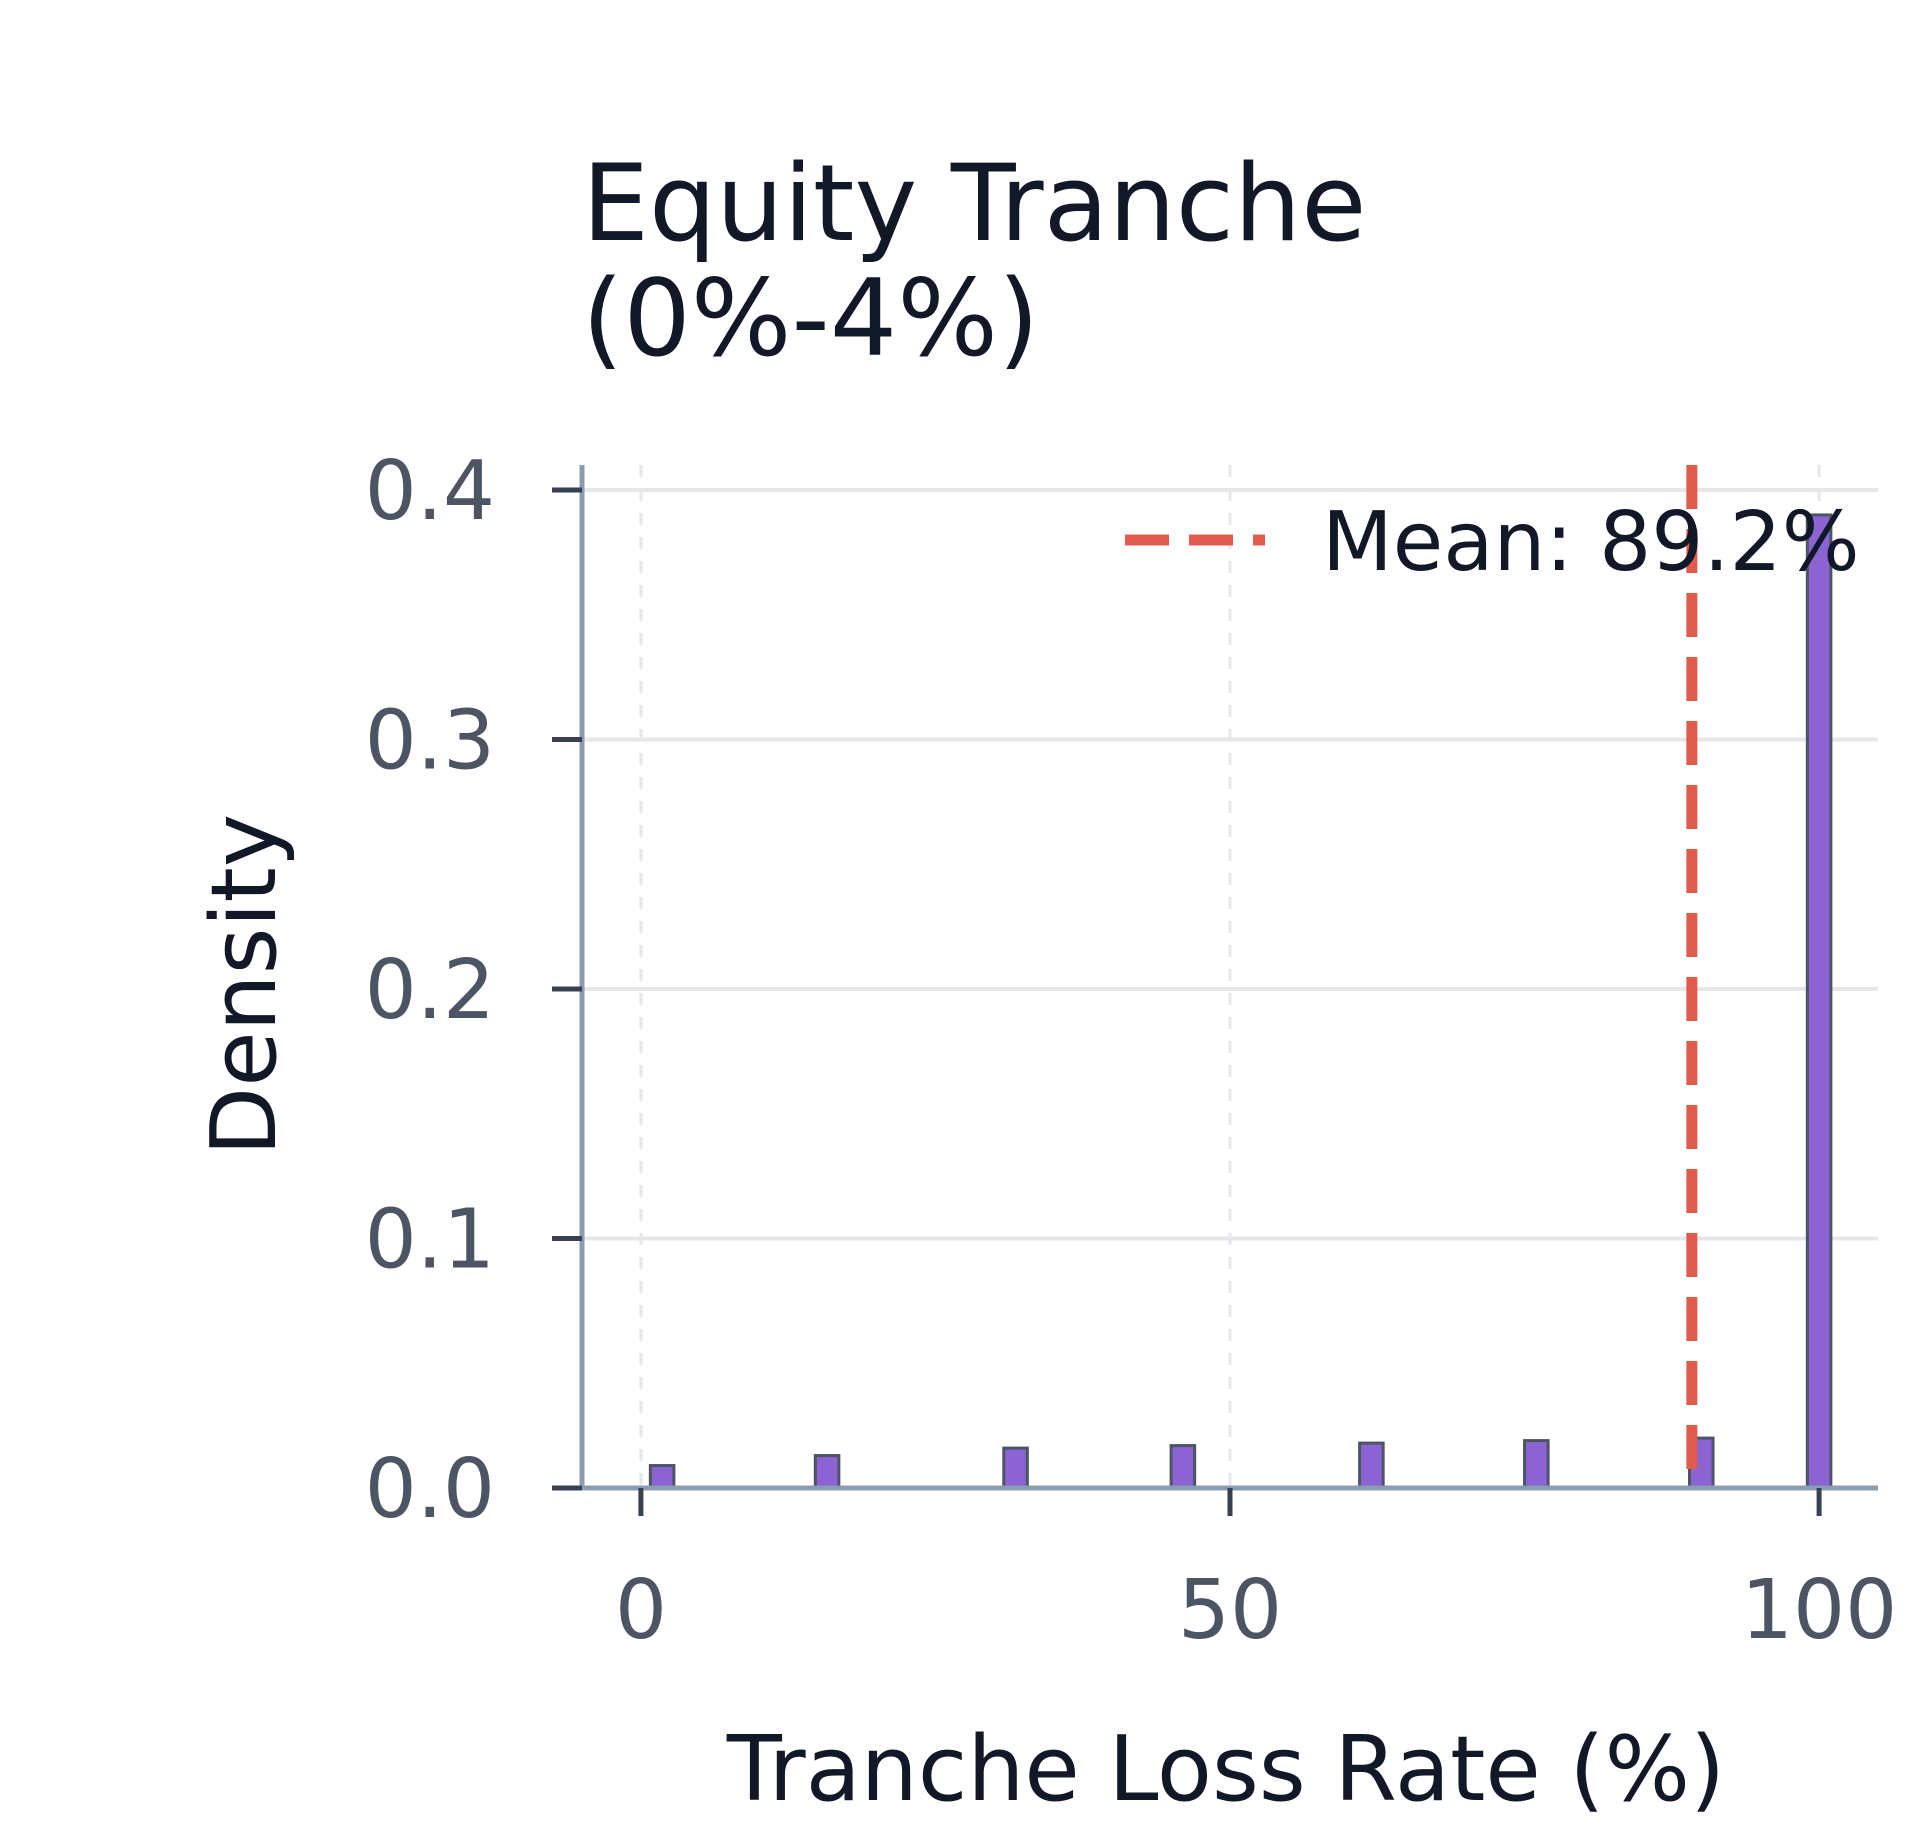 The width and height of the screenshot is (1920, 1846). I want to click on x-tick-label-2: 100, so click(1819, 1610).